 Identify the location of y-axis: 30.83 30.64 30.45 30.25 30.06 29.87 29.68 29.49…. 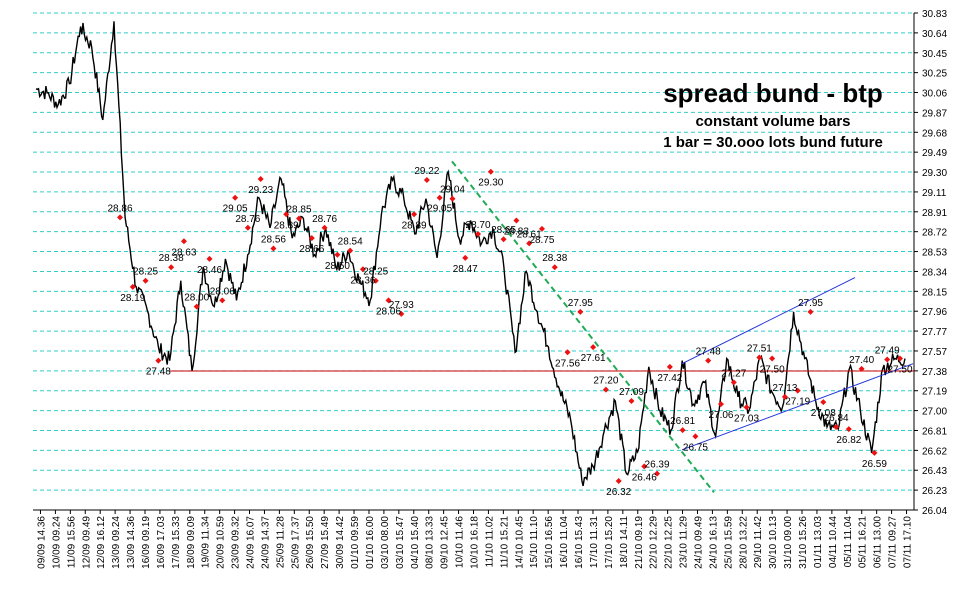
(930, 263).